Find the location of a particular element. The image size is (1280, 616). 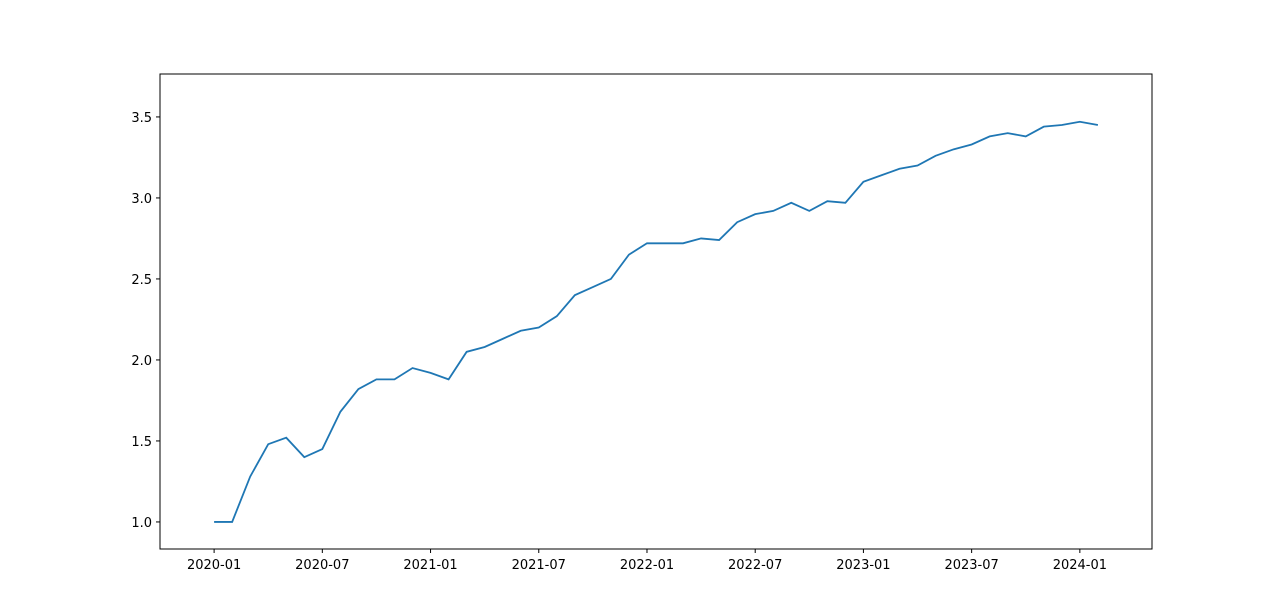

x-tick-label: 2021-07 is located at coordinates (539, 565).